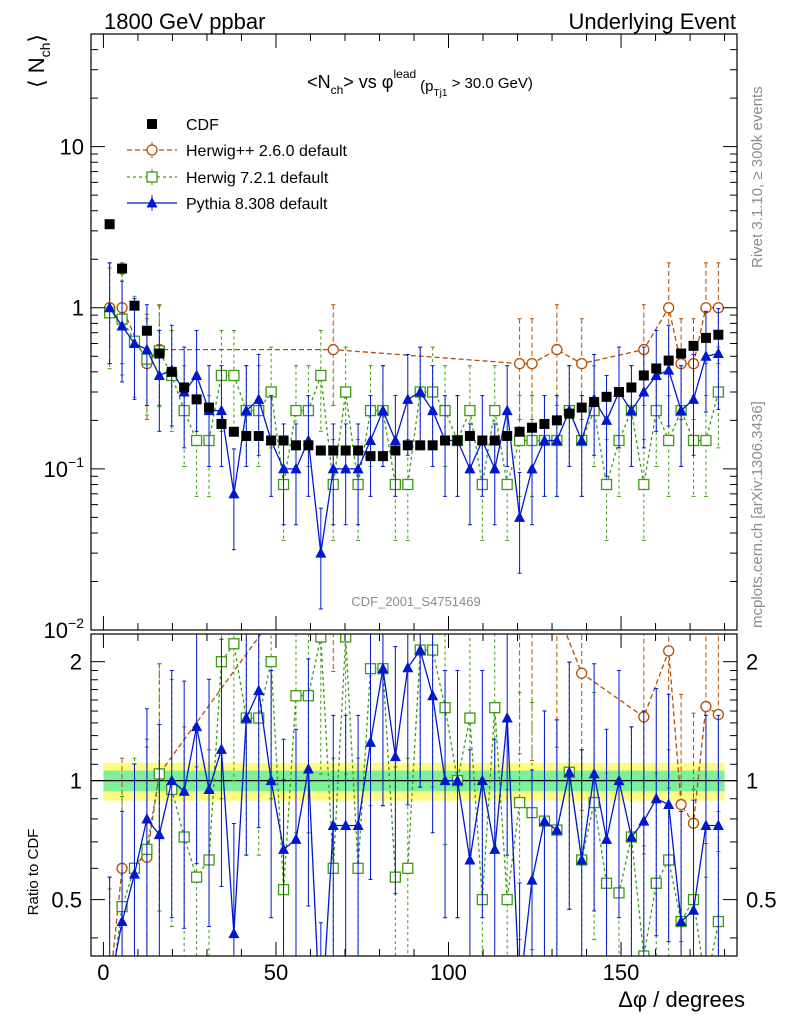 The width and height of the screenshot is (786, 1024). I want to click on ratio-y-tick-label-right: 2, so click(752, 662).